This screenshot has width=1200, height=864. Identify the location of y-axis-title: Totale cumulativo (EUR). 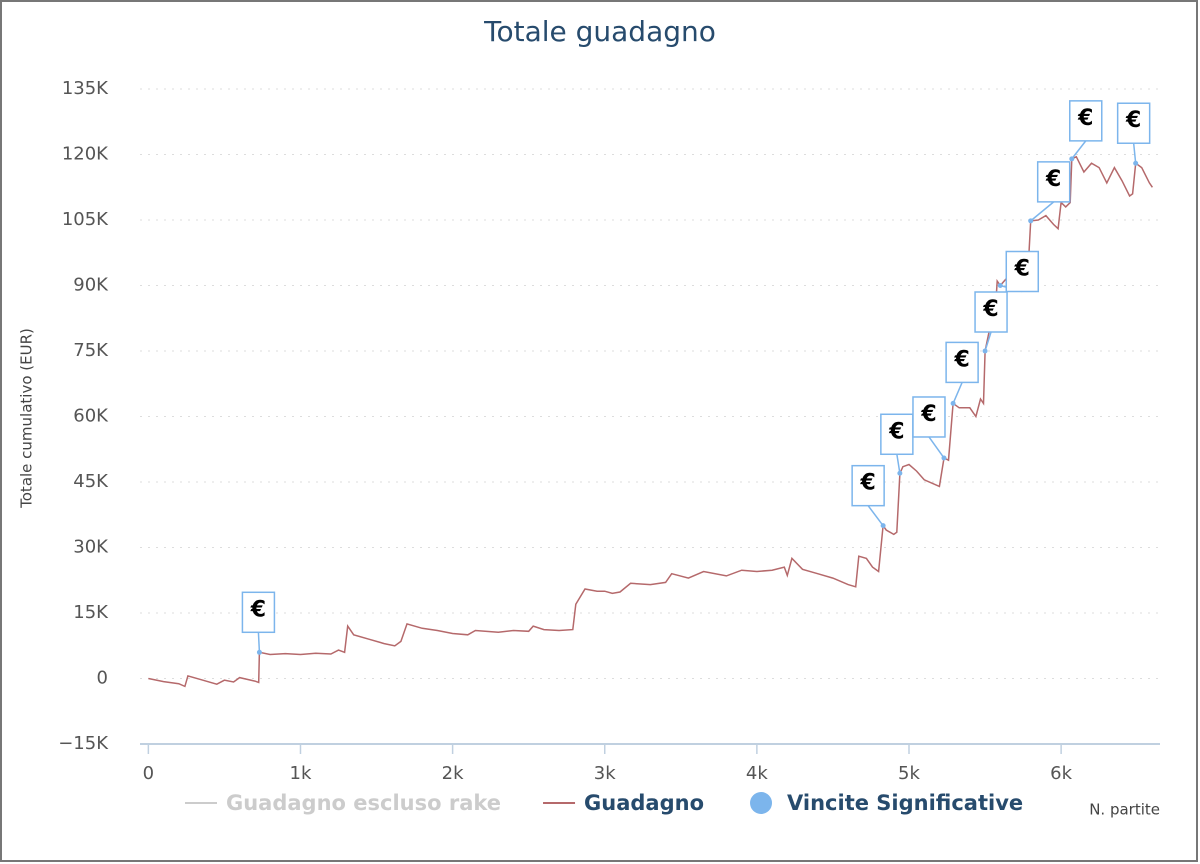
(27, 418).